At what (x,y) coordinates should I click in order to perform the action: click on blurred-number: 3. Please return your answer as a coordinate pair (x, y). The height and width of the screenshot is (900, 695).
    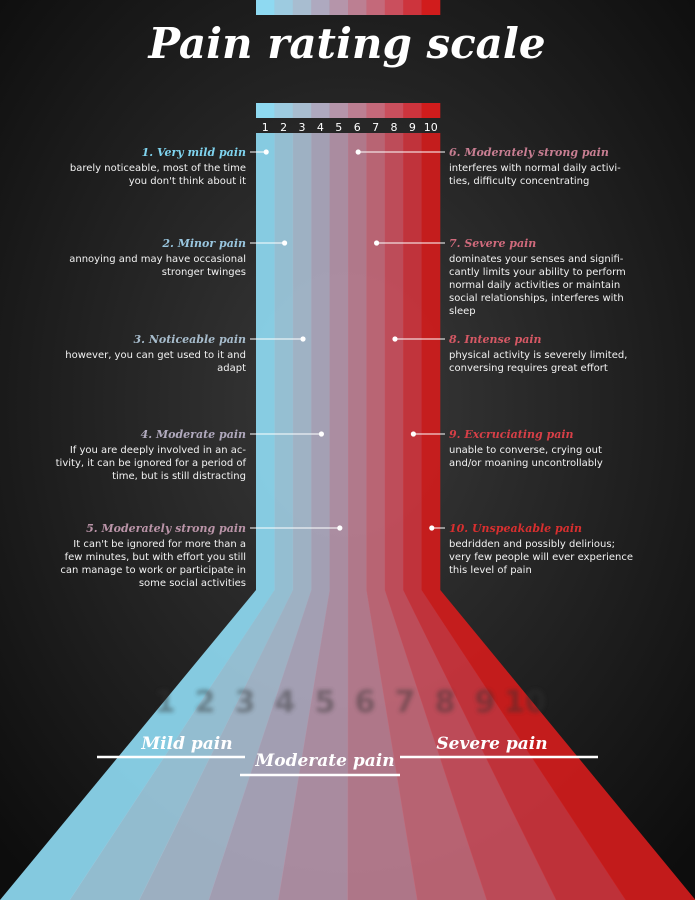
    Looking at the image, I should click on (245, 702).